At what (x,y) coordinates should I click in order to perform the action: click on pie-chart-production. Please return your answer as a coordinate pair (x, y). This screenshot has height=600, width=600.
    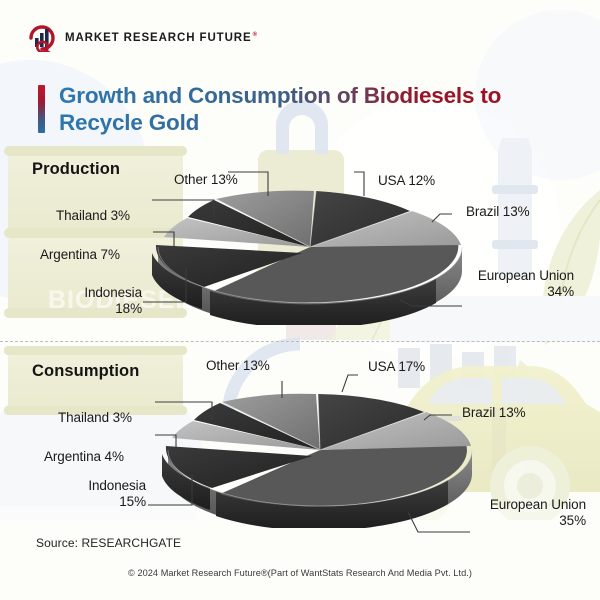
    Looking at the image, I should click on (310, 250).